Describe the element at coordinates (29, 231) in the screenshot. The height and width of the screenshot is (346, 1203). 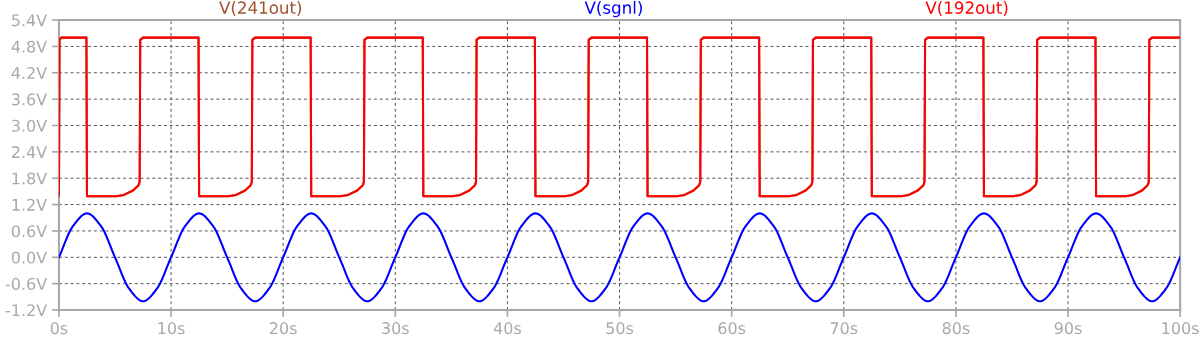
I see `y-tick-label: 0.6V` at that location.